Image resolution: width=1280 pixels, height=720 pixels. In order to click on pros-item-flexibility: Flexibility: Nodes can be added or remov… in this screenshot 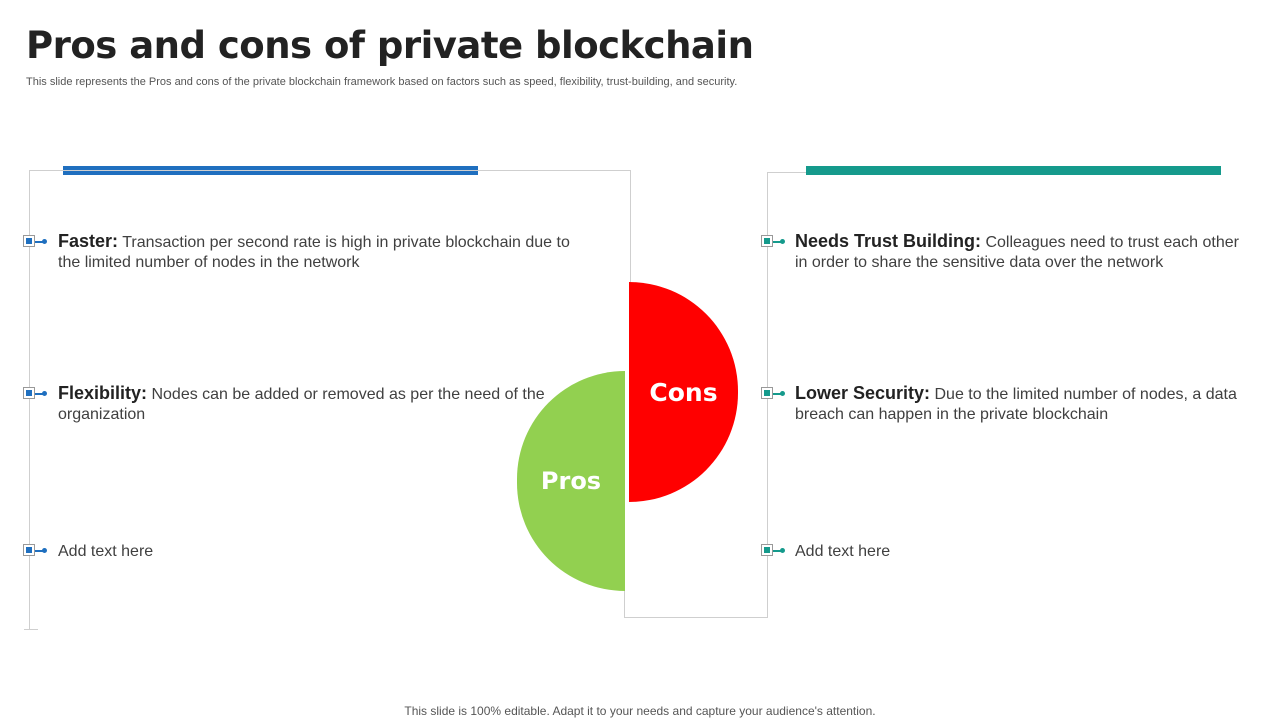, I will do `click(308, 404)`.